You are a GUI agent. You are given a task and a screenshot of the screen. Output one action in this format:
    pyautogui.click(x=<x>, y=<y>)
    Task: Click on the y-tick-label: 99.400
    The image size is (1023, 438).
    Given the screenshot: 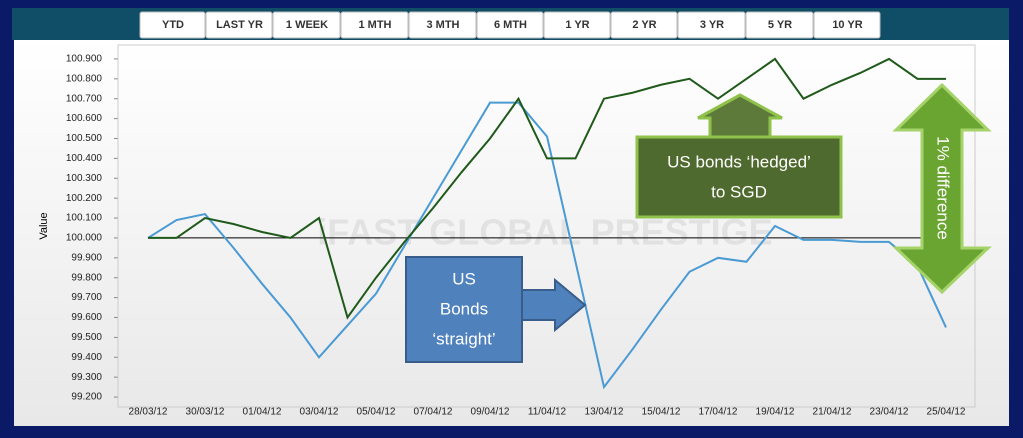 What is the action you would take?
    pyautogui.click(x=86, y=357)
    